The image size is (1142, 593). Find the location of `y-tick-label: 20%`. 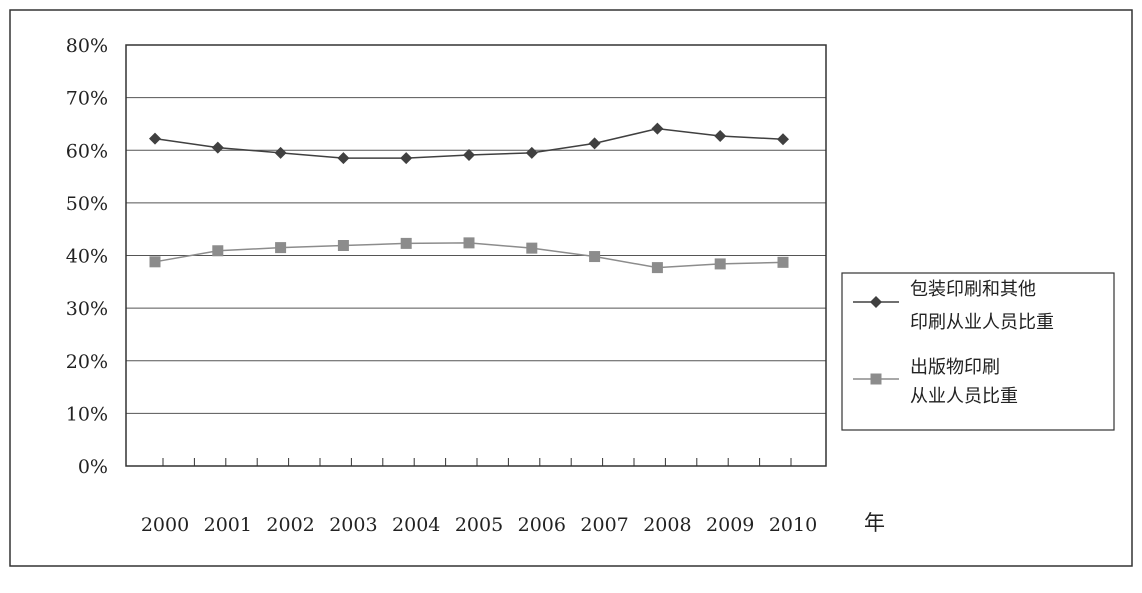

y-tick-label: 20% is located at coordinates (87, 362).